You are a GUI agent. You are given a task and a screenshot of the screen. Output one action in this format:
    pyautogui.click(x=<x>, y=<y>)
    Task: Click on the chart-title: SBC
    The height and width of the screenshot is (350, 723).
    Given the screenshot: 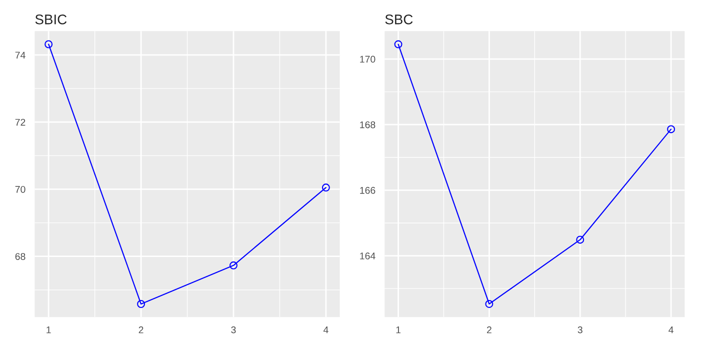 What is the action you would take?
    pyautogui.click(x=399, y=19)
    